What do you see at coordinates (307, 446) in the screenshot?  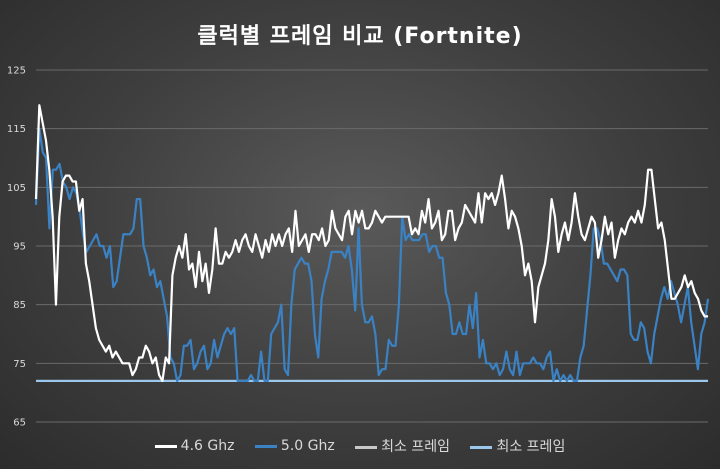 I see `legend-label-2: 5.0 Ghz` at bounding box center [307, 446].